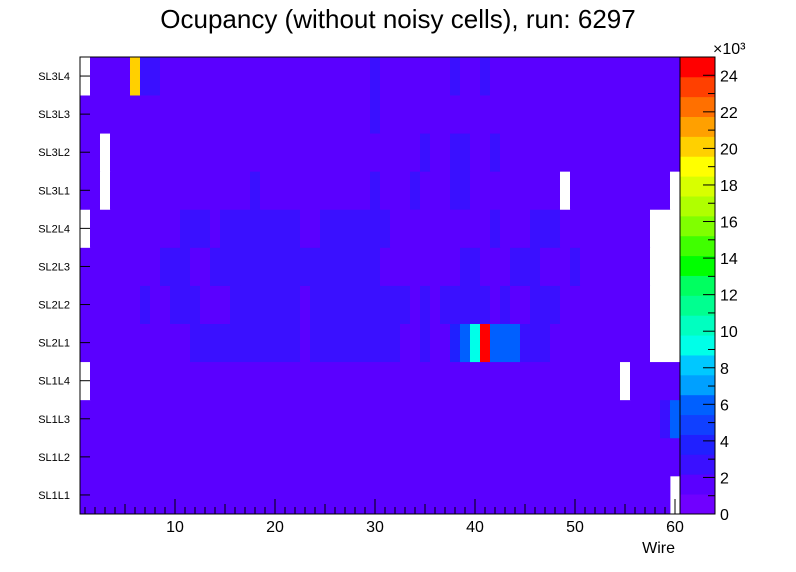  Describe the element at coordinates (54, 153) in the screenshot. I see `y-tick-label: SL3L2` at that location.